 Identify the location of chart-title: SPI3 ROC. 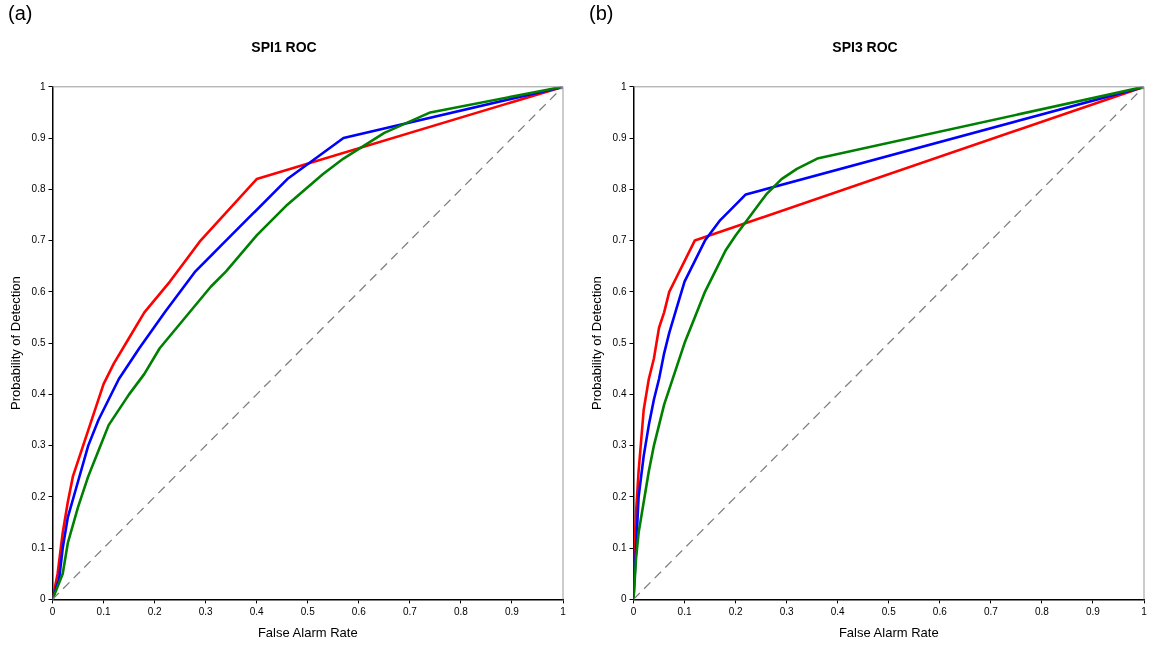
(865, 47).